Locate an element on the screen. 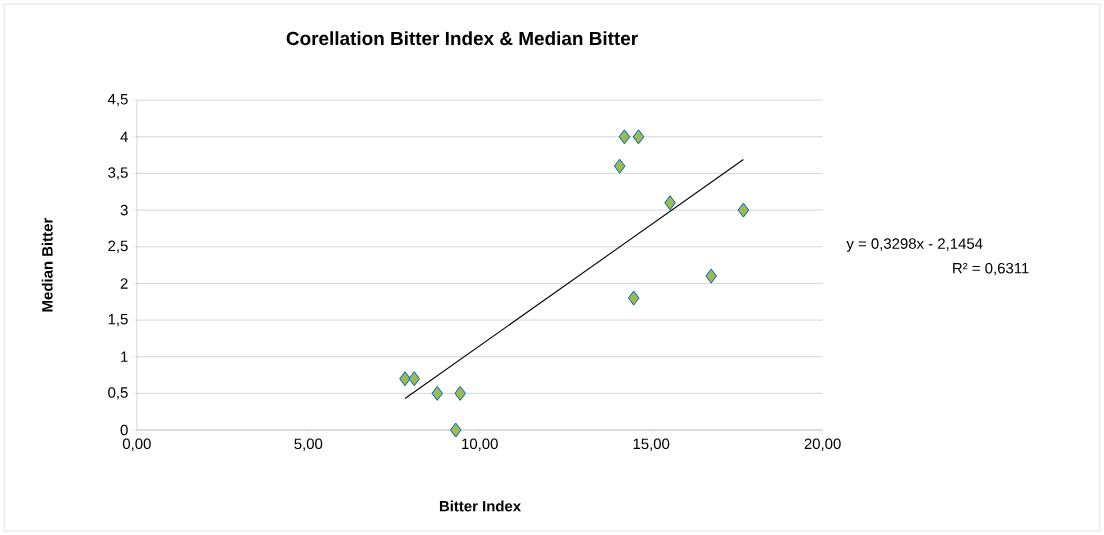 This screenshot has height=535, width=1104. x-tick-label: 5,00 is located at coordinates (308, 444).